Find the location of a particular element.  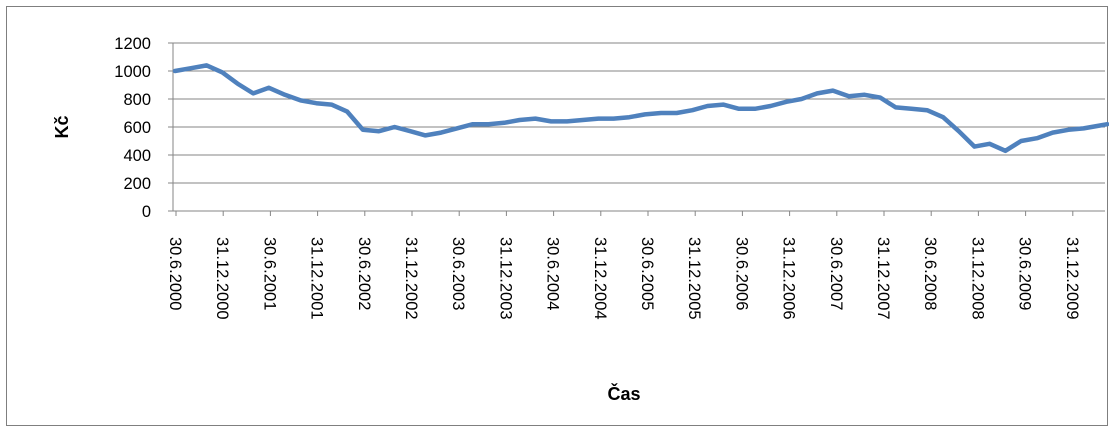

x-tick-label: 31.12.2004 is located at coordinates (600, 278).